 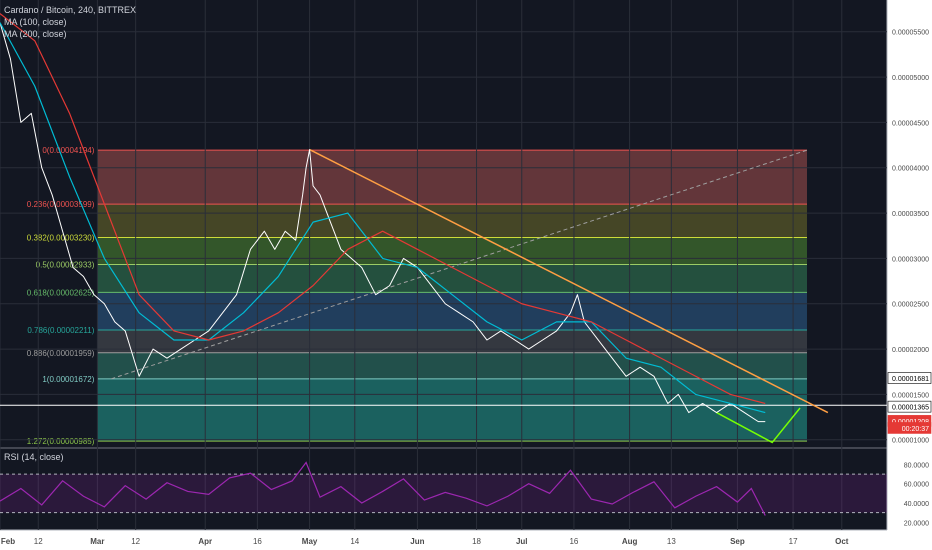 What do you see at coordinates (61, 204) in the screenshot?
I see `fib-level-label: 0.236(0.00003599)` at bounding box center [61, 204].